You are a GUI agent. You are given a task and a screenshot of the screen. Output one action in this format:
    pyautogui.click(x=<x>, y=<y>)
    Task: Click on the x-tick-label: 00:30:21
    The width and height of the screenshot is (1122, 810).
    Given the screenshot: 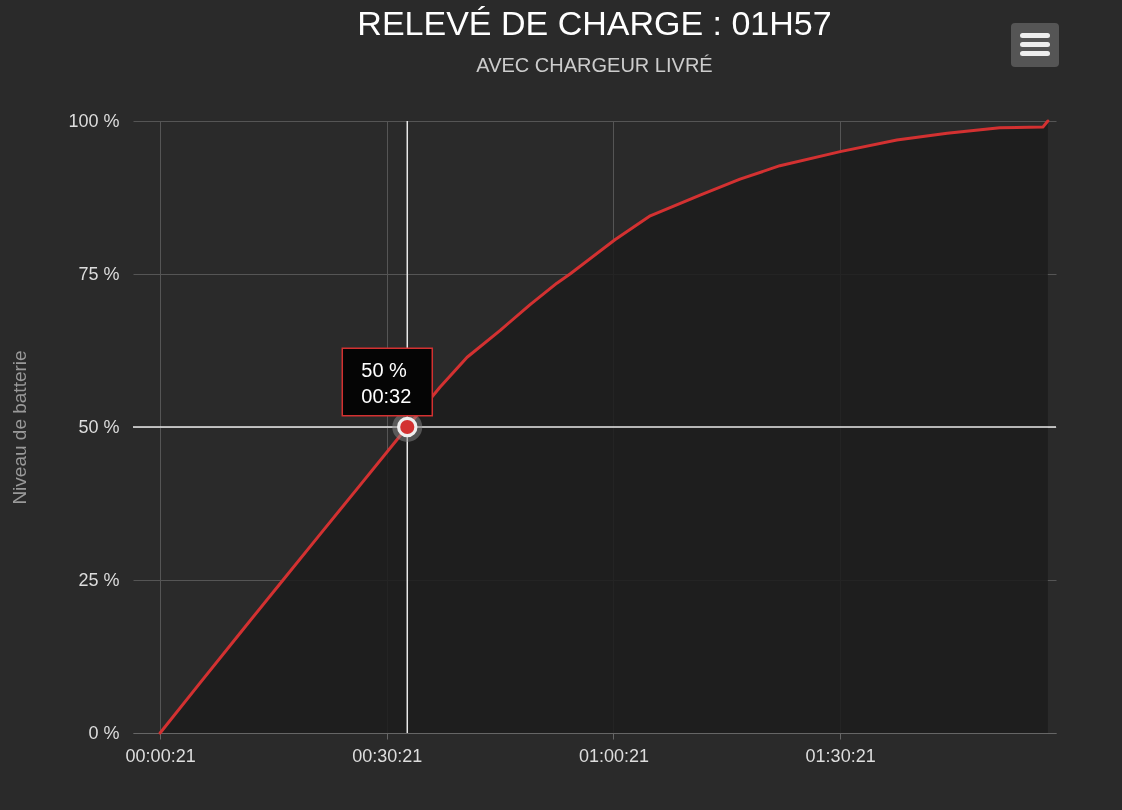 What is the action you would take?
    pyautogui.click(x=387, y=755)
    